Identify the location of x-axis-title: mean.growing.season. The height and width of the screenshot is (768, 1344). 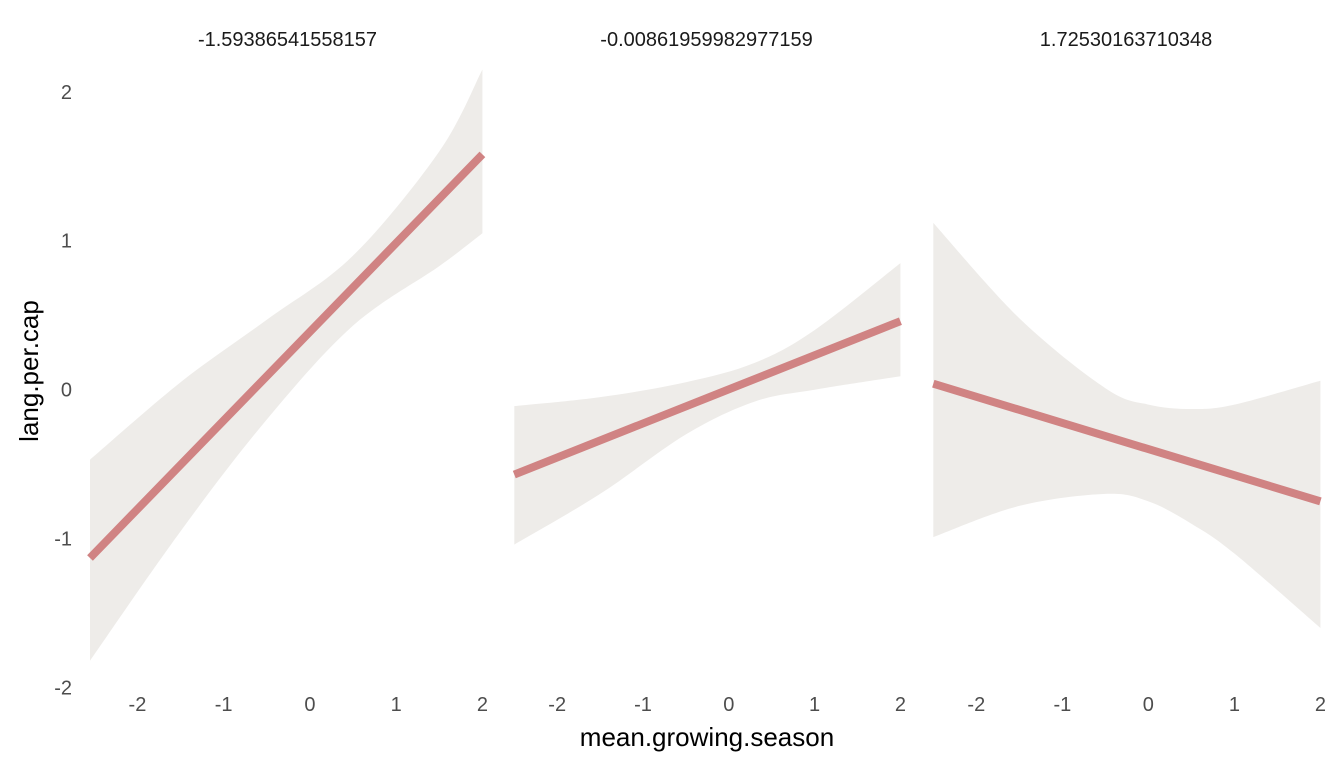
(707, 737).